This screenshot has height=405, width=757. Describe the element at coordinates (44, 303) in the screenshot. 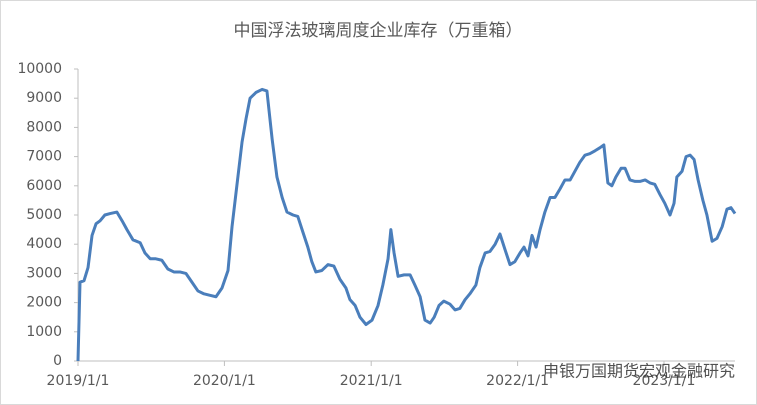

I see `y-tick-label: 2000` at that location.